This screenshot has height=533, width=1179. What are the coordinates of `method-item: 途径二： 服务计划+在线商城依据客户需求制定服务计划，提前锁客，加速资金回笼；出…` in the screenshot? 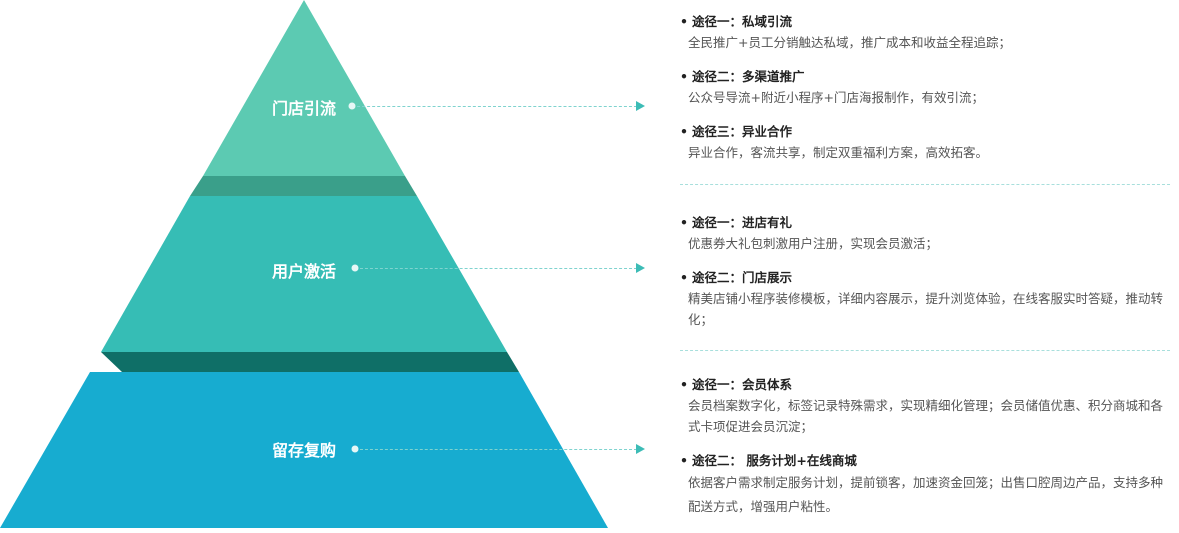 It's located at (927, 485).